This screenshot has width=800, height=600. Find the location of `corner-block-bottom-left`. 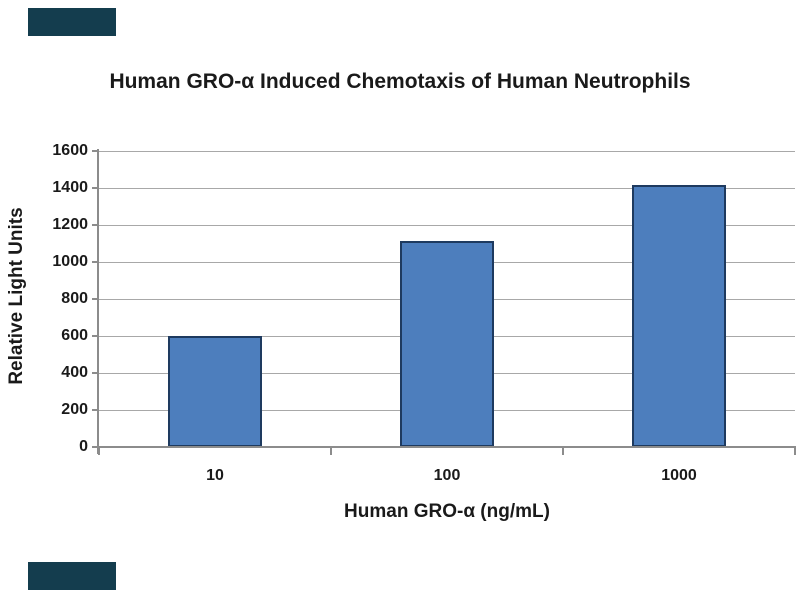

corner-block-bottom-left is located at coordinates (72, 576).